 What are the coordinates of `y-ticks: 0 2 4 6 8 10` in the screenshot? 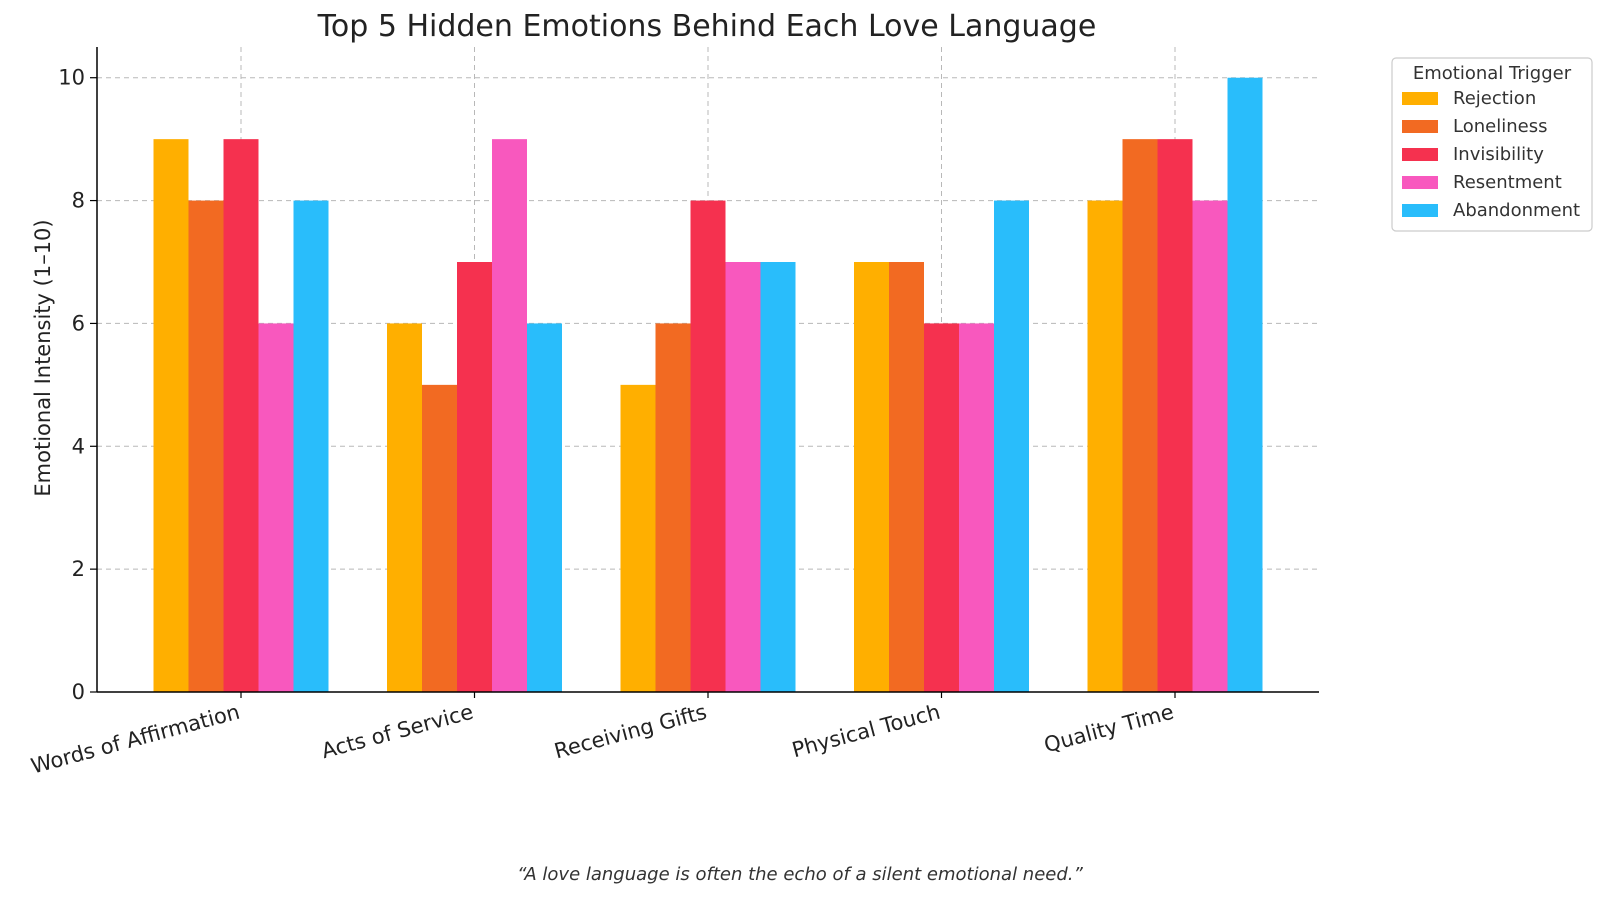 It's located at (77, 385).